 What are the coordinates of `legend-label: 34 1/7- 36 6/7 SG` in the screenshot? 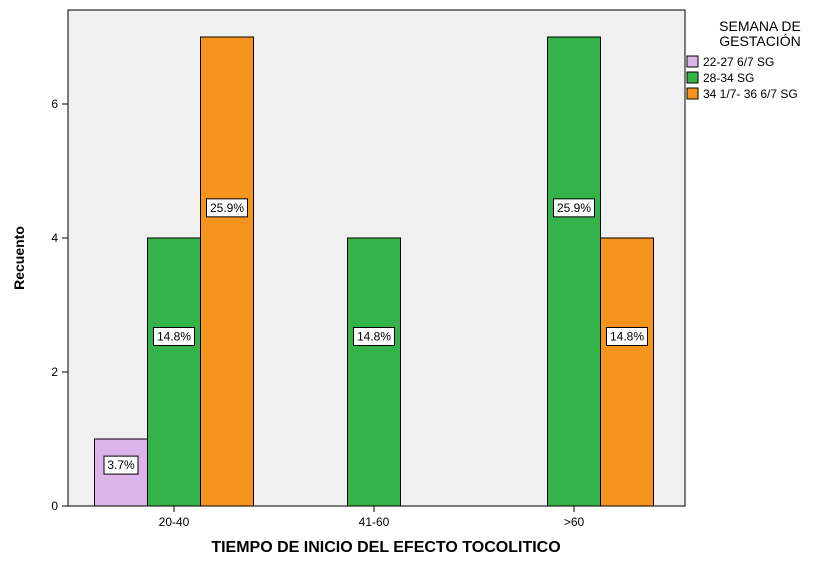 It's located at (750, 94).